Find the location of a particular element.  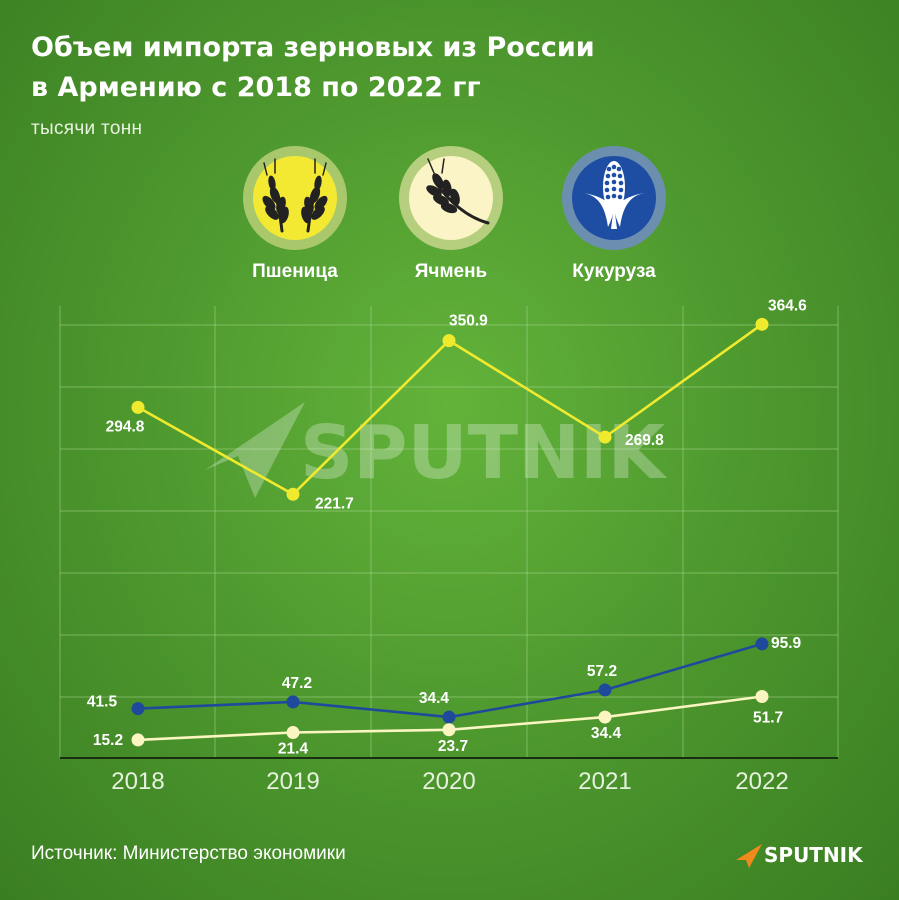

chart-title-line2: в Армению с 2018 по 2022 гг is located at coordinates (256, 87).